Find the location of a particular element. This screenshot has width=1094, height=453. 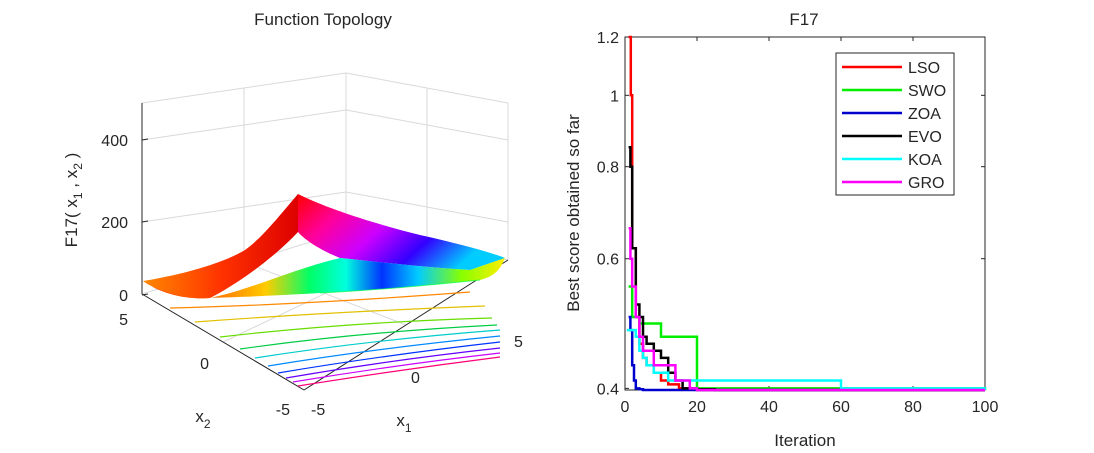

y-tick-label: 1 is located at coordinates (614, 96).